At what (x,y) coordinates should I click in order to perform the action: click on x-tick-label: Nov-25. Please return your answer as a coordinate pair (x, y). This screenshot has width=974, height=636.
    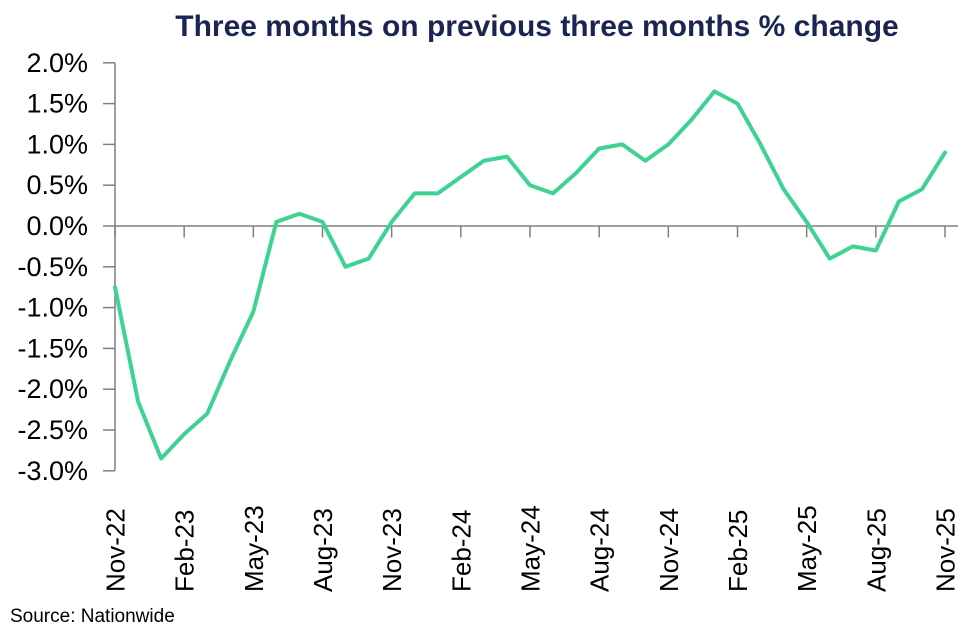
    Looking at the image, I should click on (946, 550).